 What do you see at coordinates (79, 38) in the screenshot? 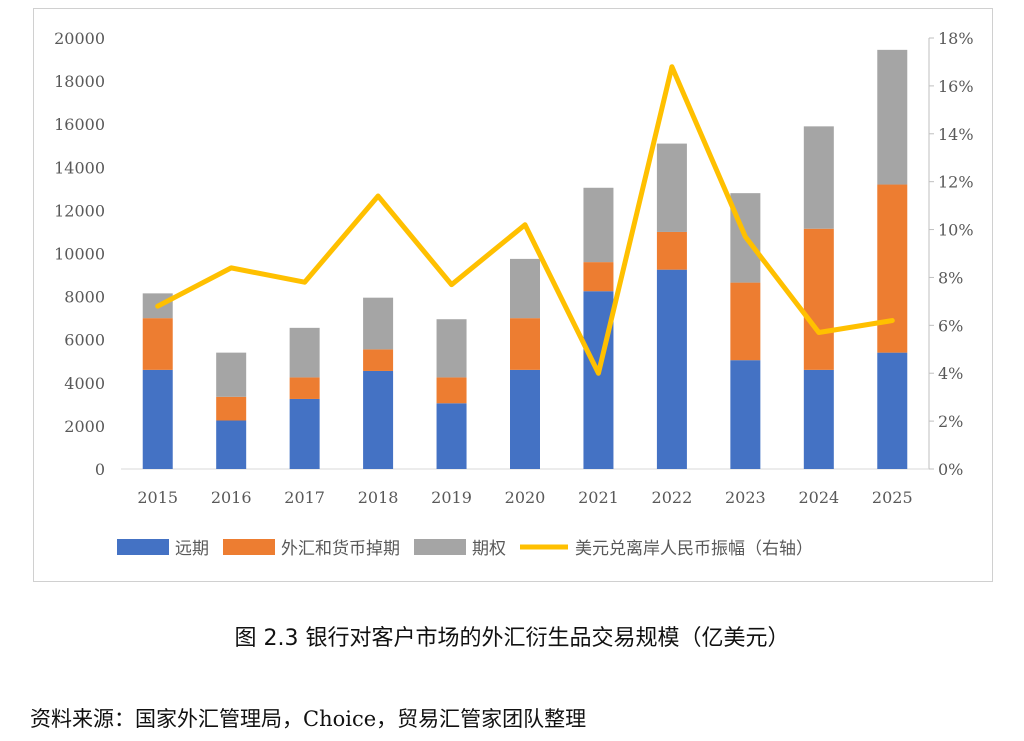
I see `y-tick-label: 20000` at bounding box center [79, 38].